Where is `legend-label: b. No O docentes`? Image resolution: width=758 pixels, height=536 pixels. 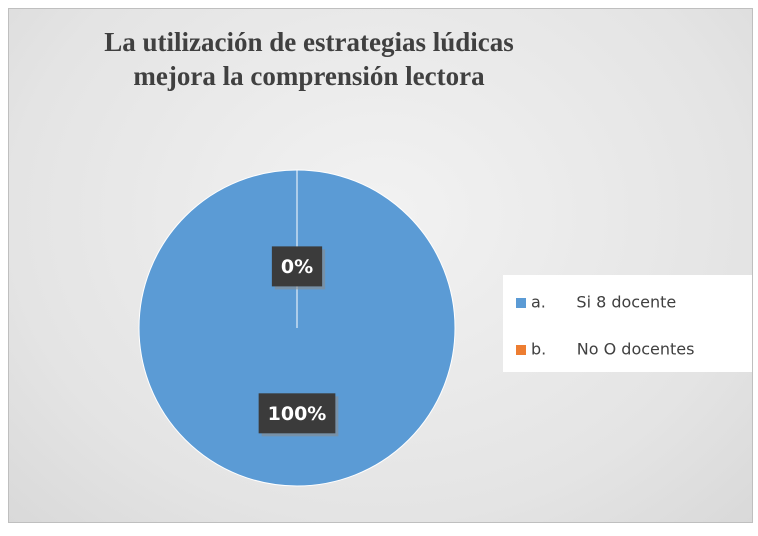
legend-label: b. No O docentes is located at coordinates (612, 349).